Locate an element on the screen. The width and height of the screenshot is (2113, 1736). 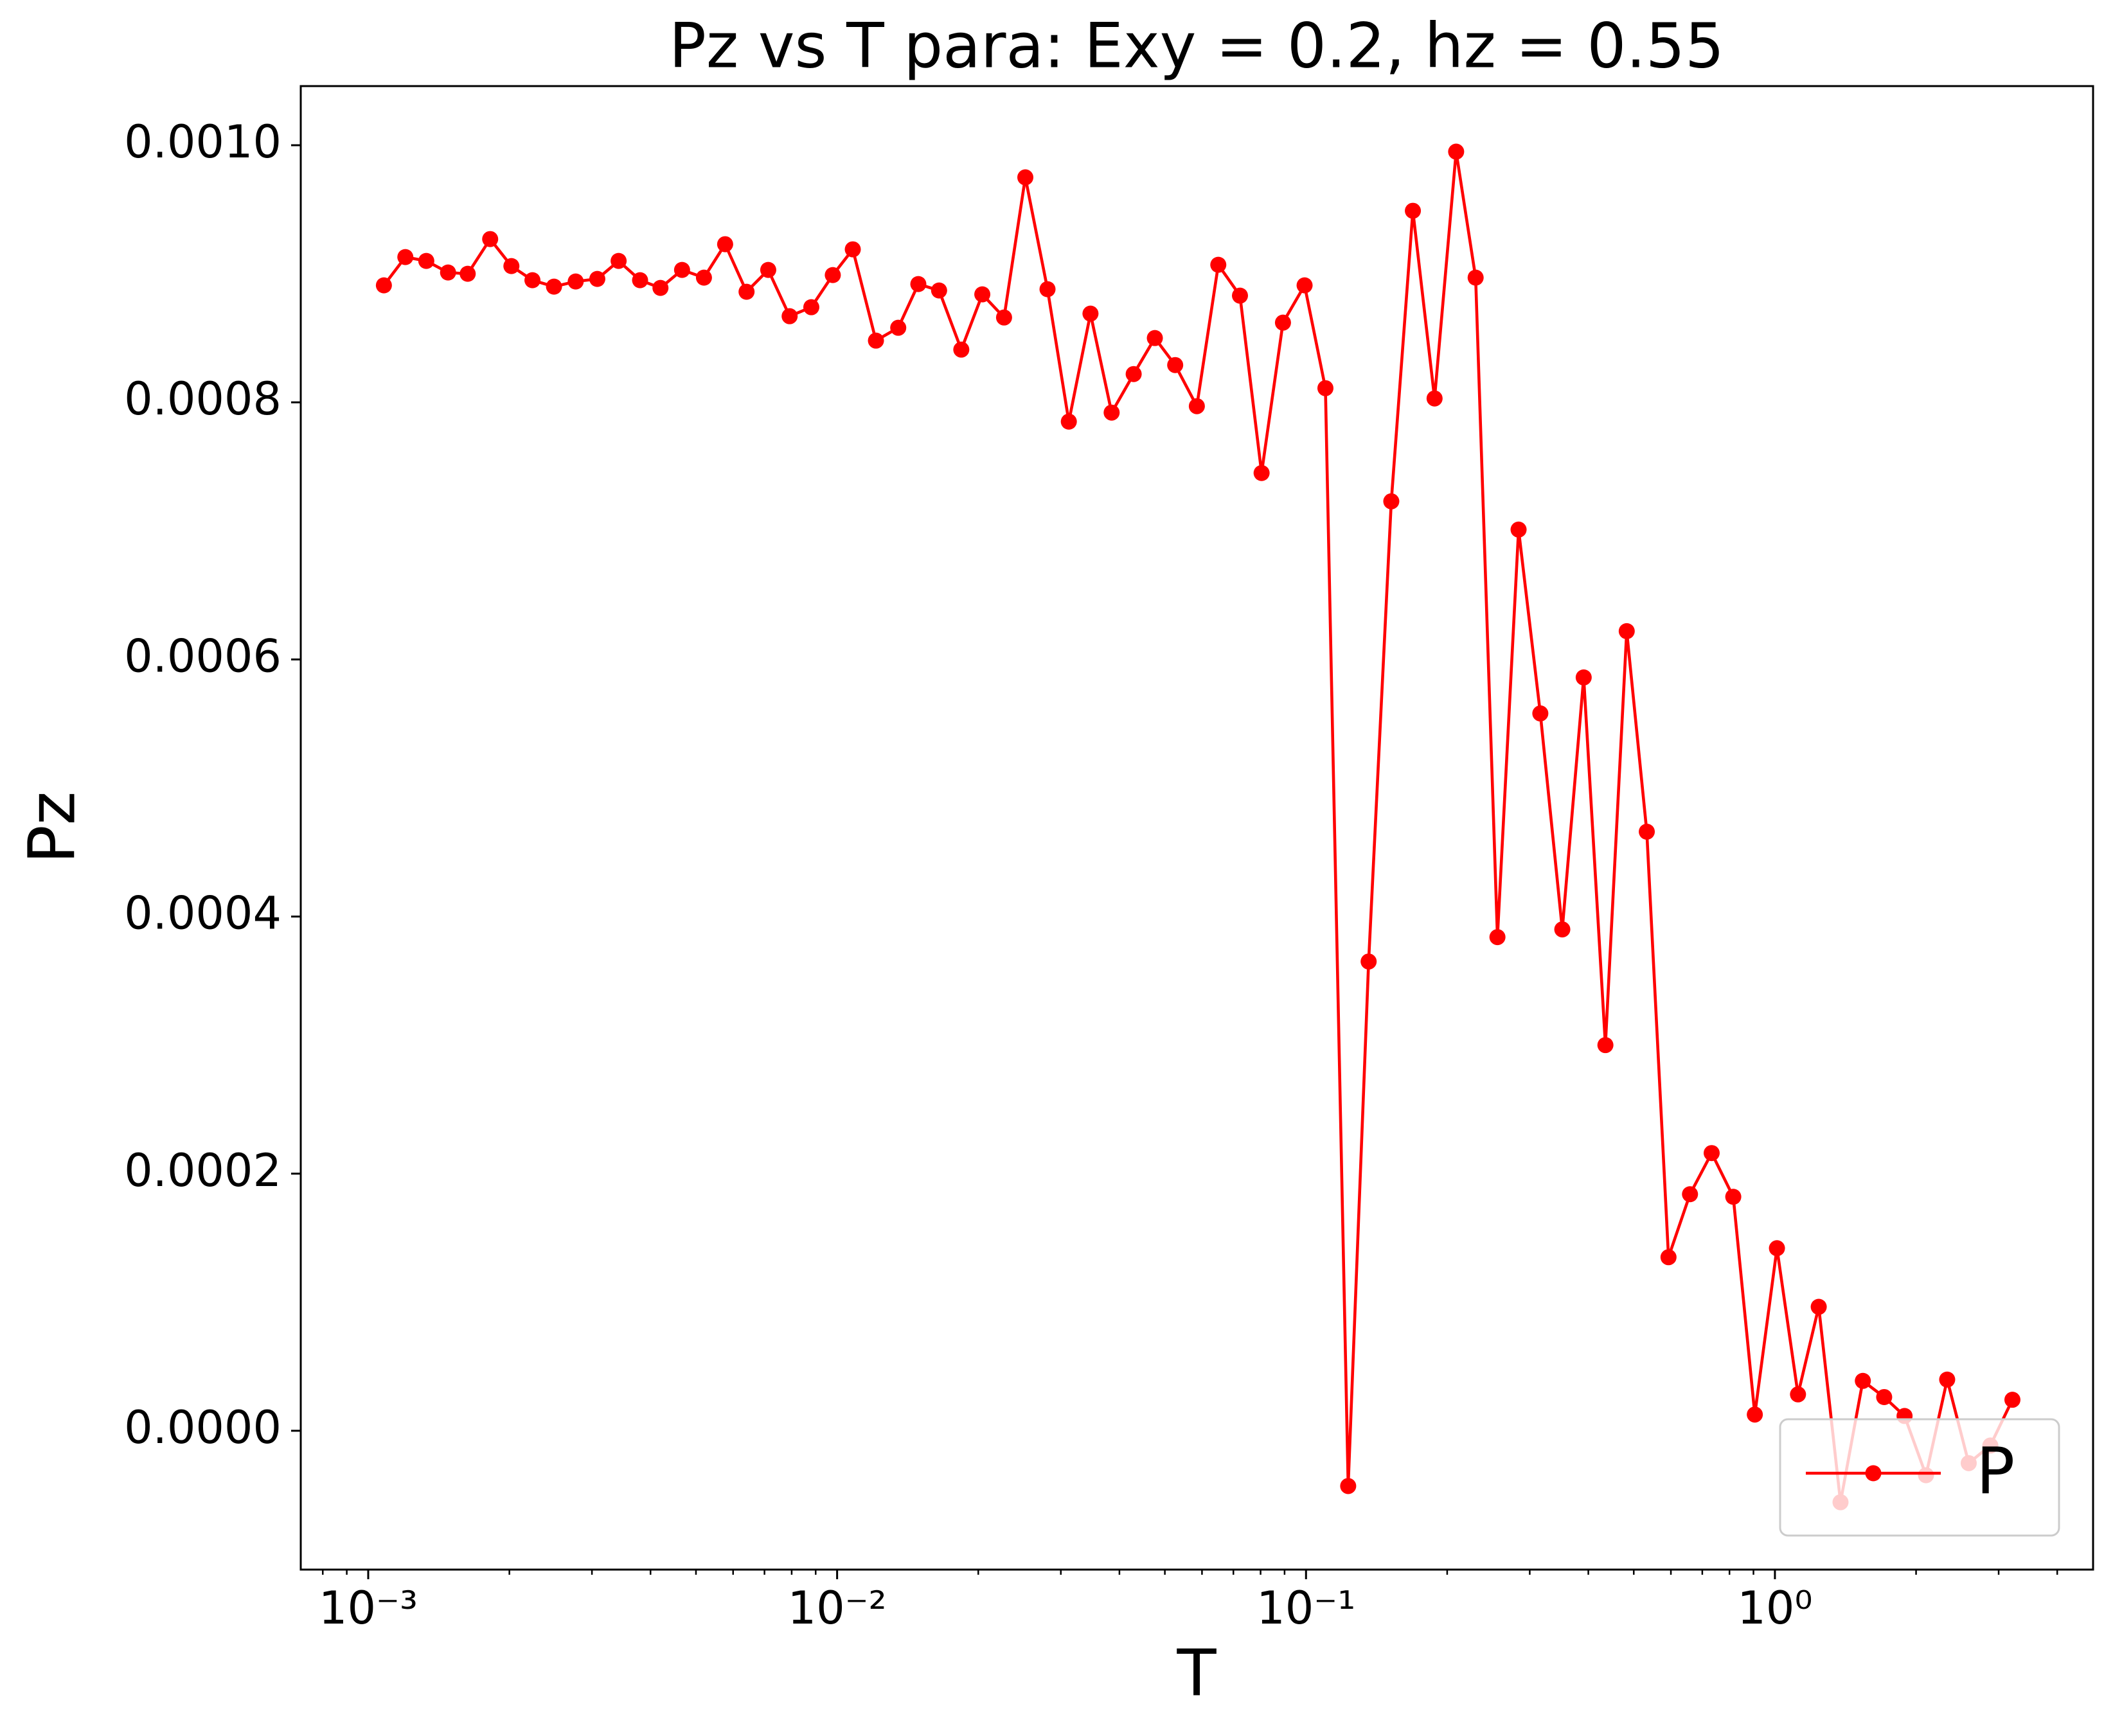
x-tick-label: 10⁻² is located at coordinates (837, 1608).